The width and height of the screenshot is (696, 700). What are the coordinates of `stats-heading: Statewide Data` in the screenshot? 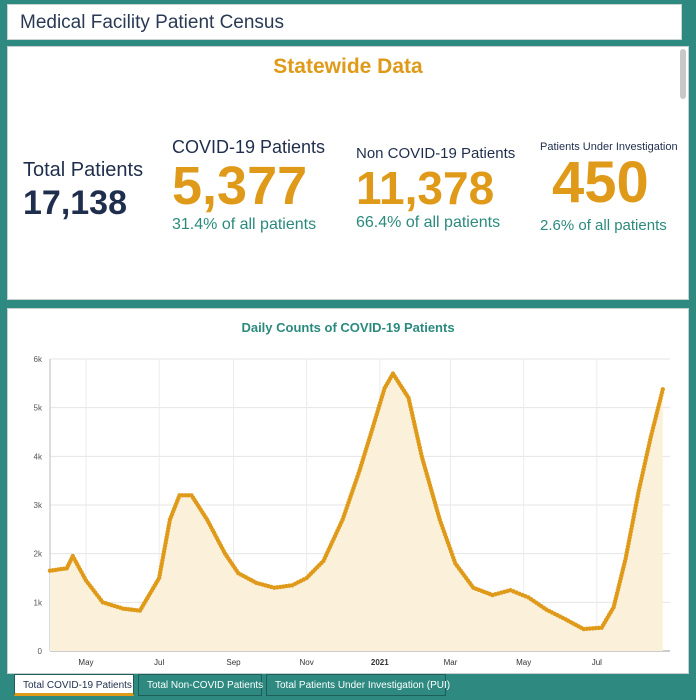 It's located at (348, 66).